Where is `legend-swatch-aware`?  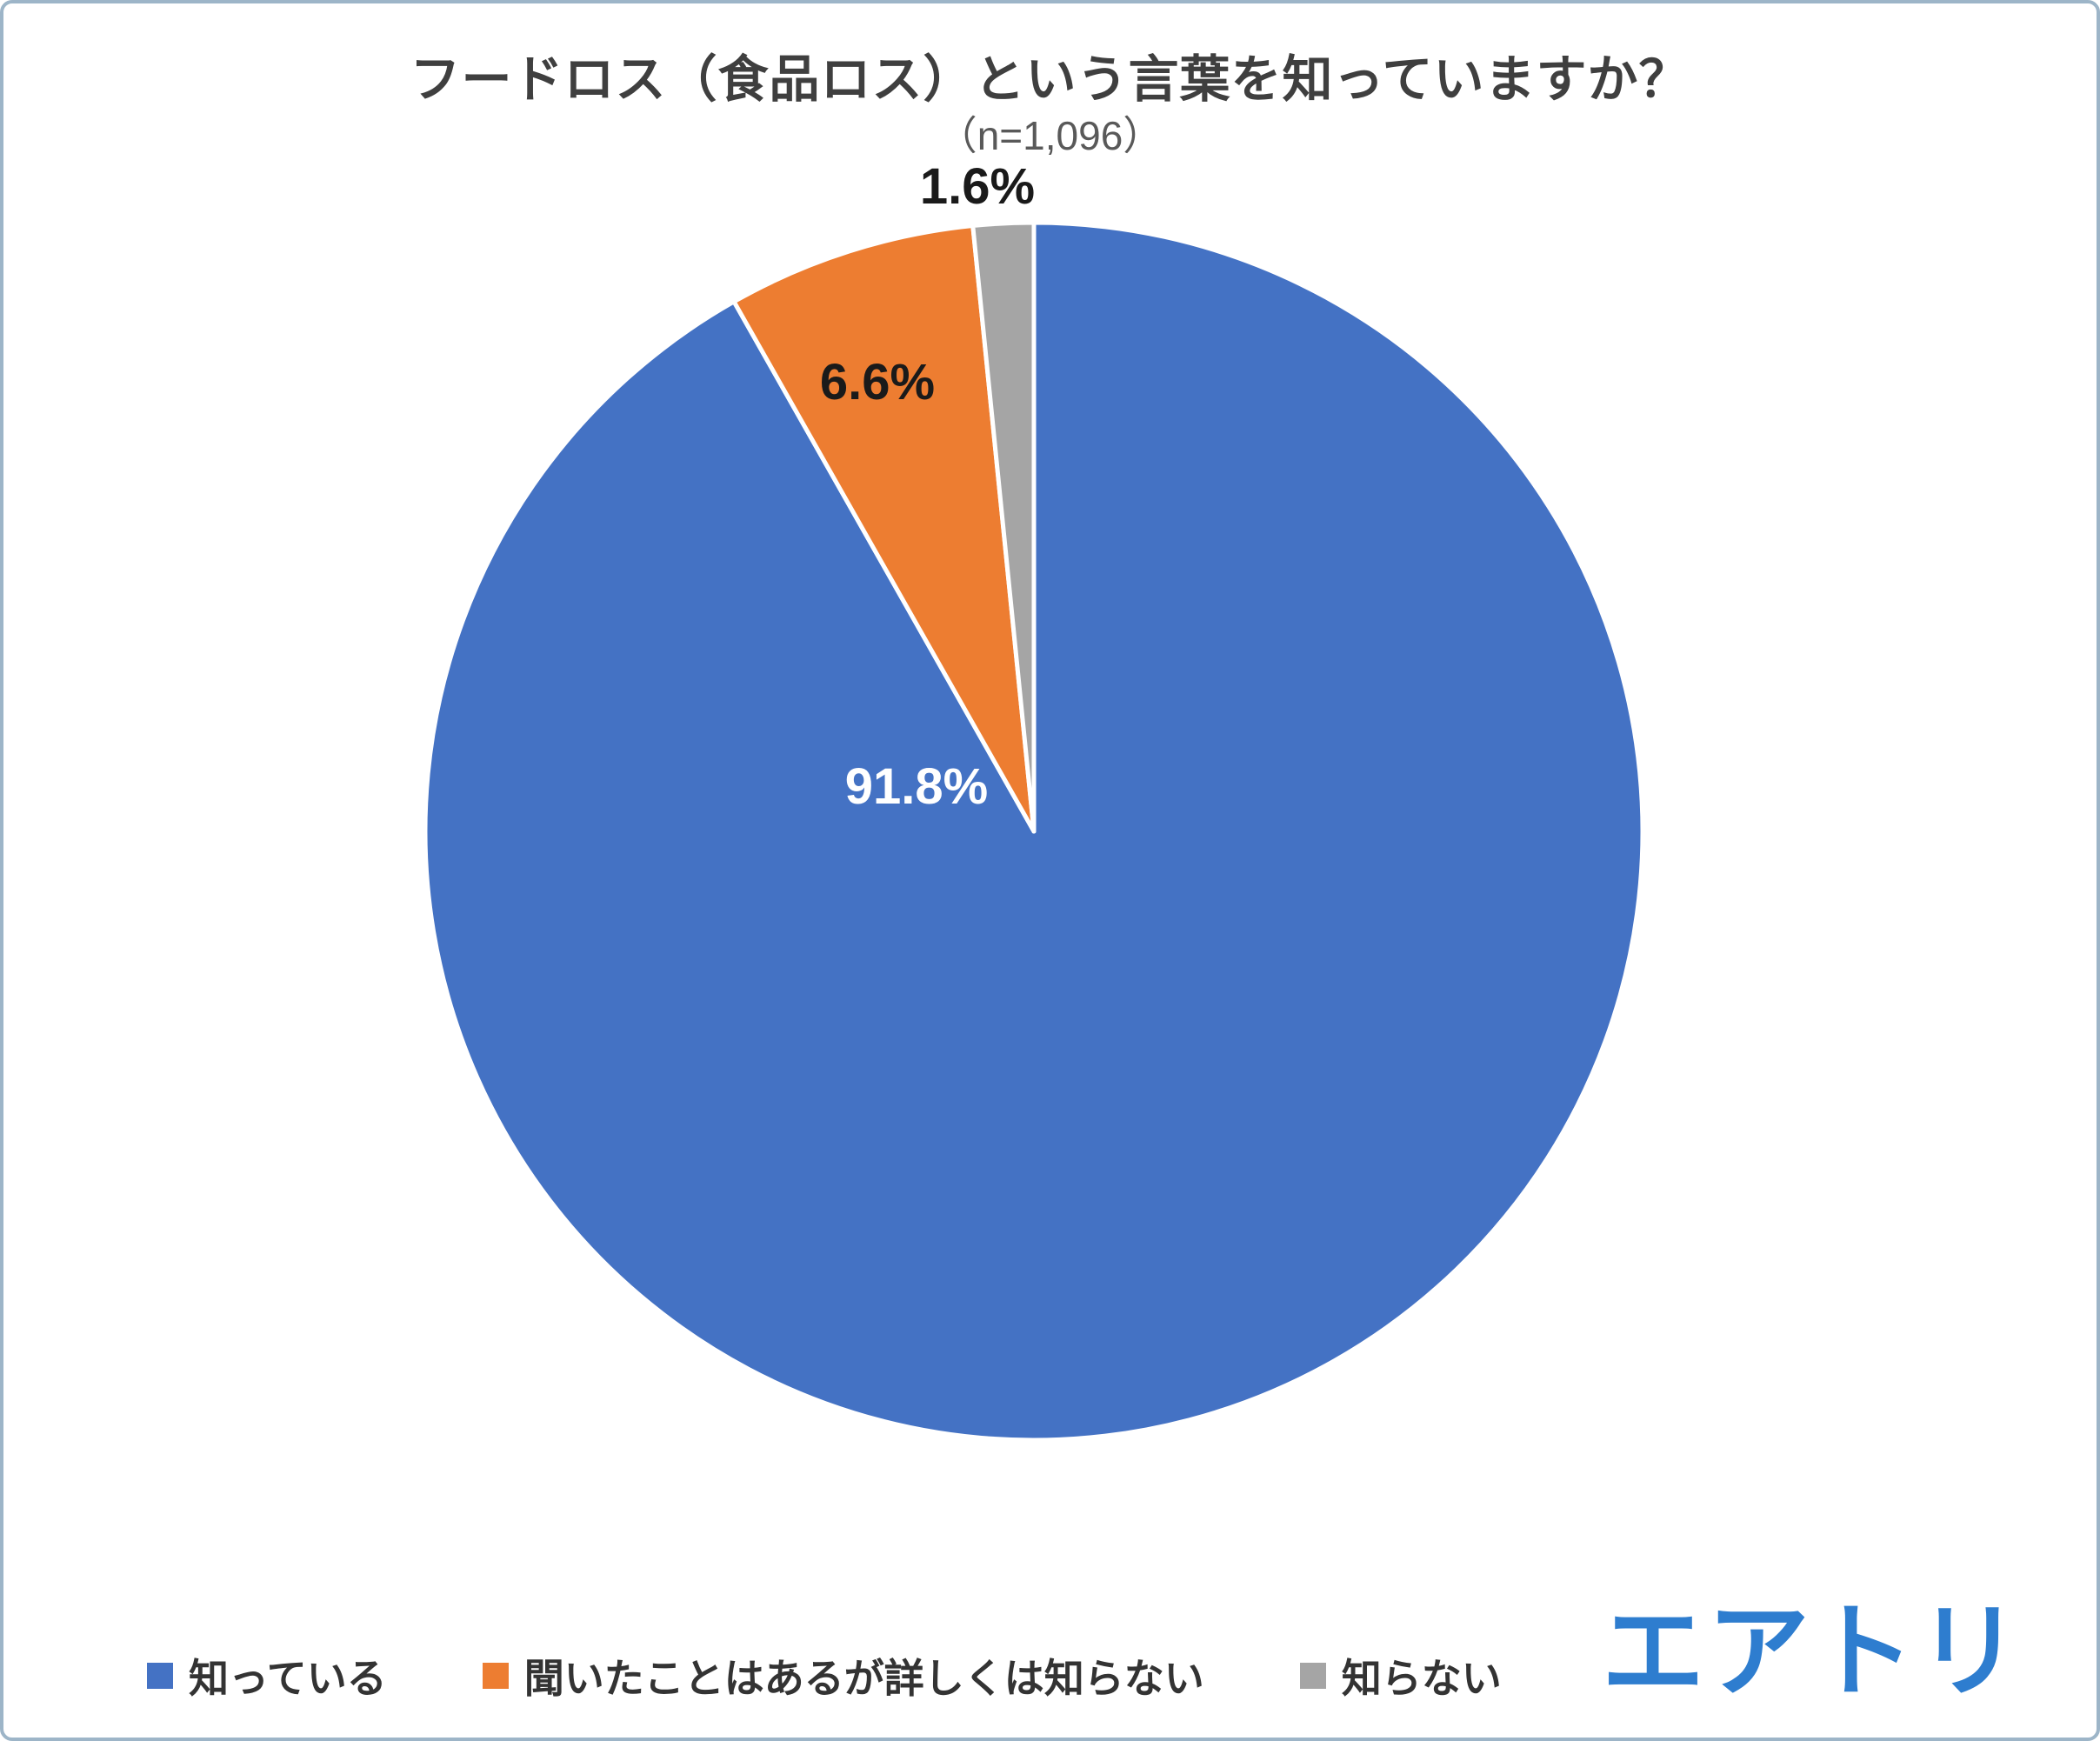
legend-swatch-aware is located at coordinates (160, 1676).